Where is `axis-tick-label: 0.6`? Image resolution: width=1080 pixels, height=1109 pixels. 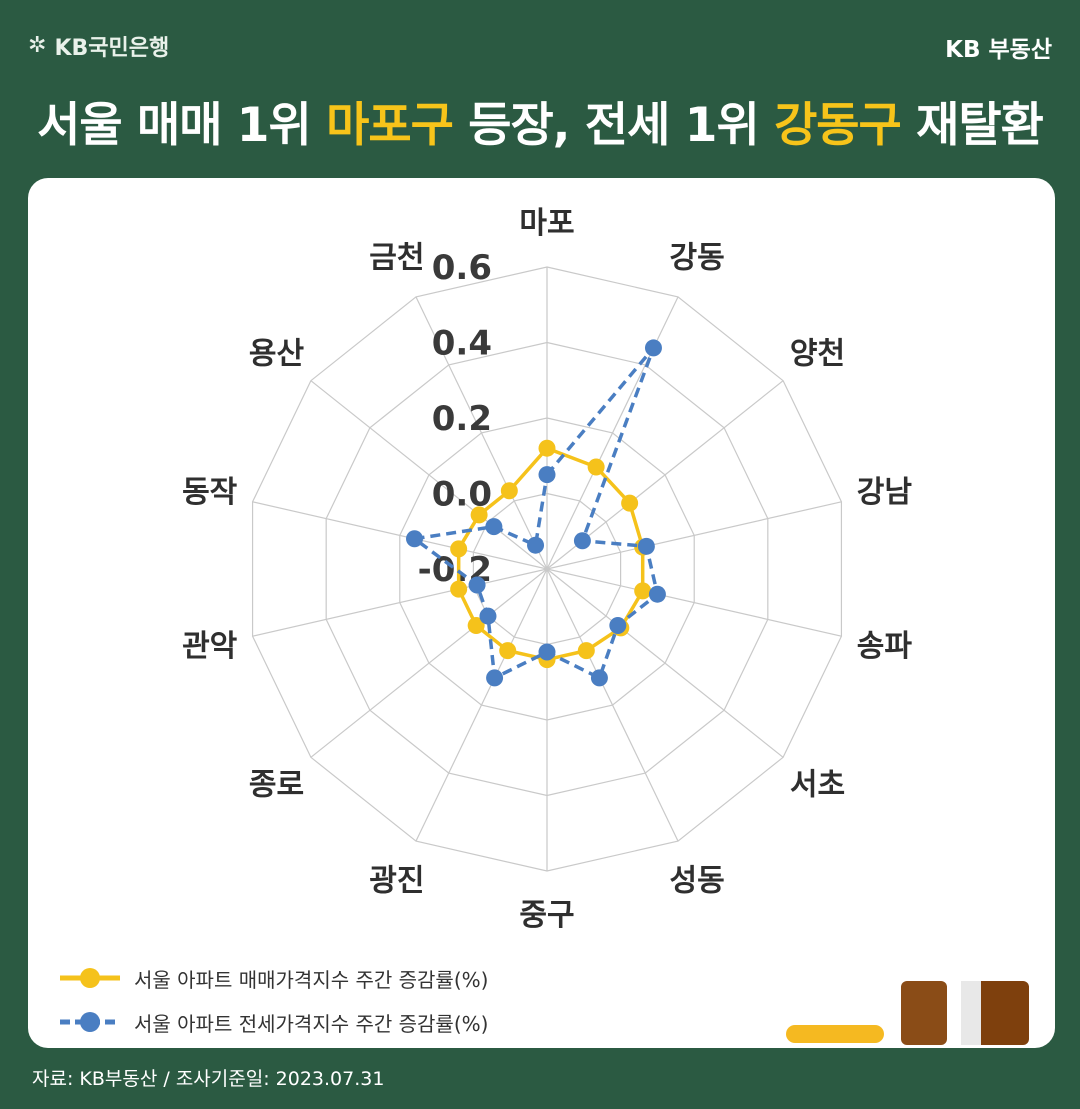
axis-tick-label: 0.6 is located at coordinates (462, 268).